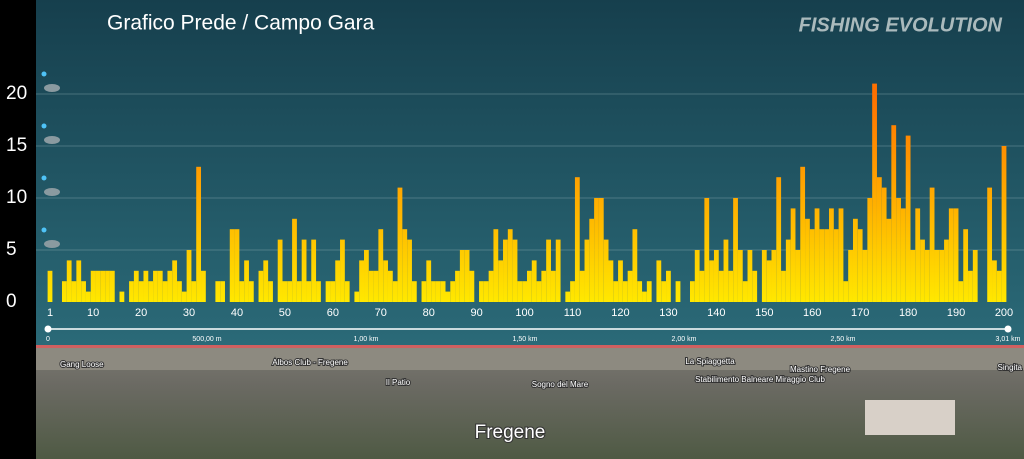  Describe the element at coordinates (956, 313) in the screenshot. I see `x-tick-label: 190` at that location.